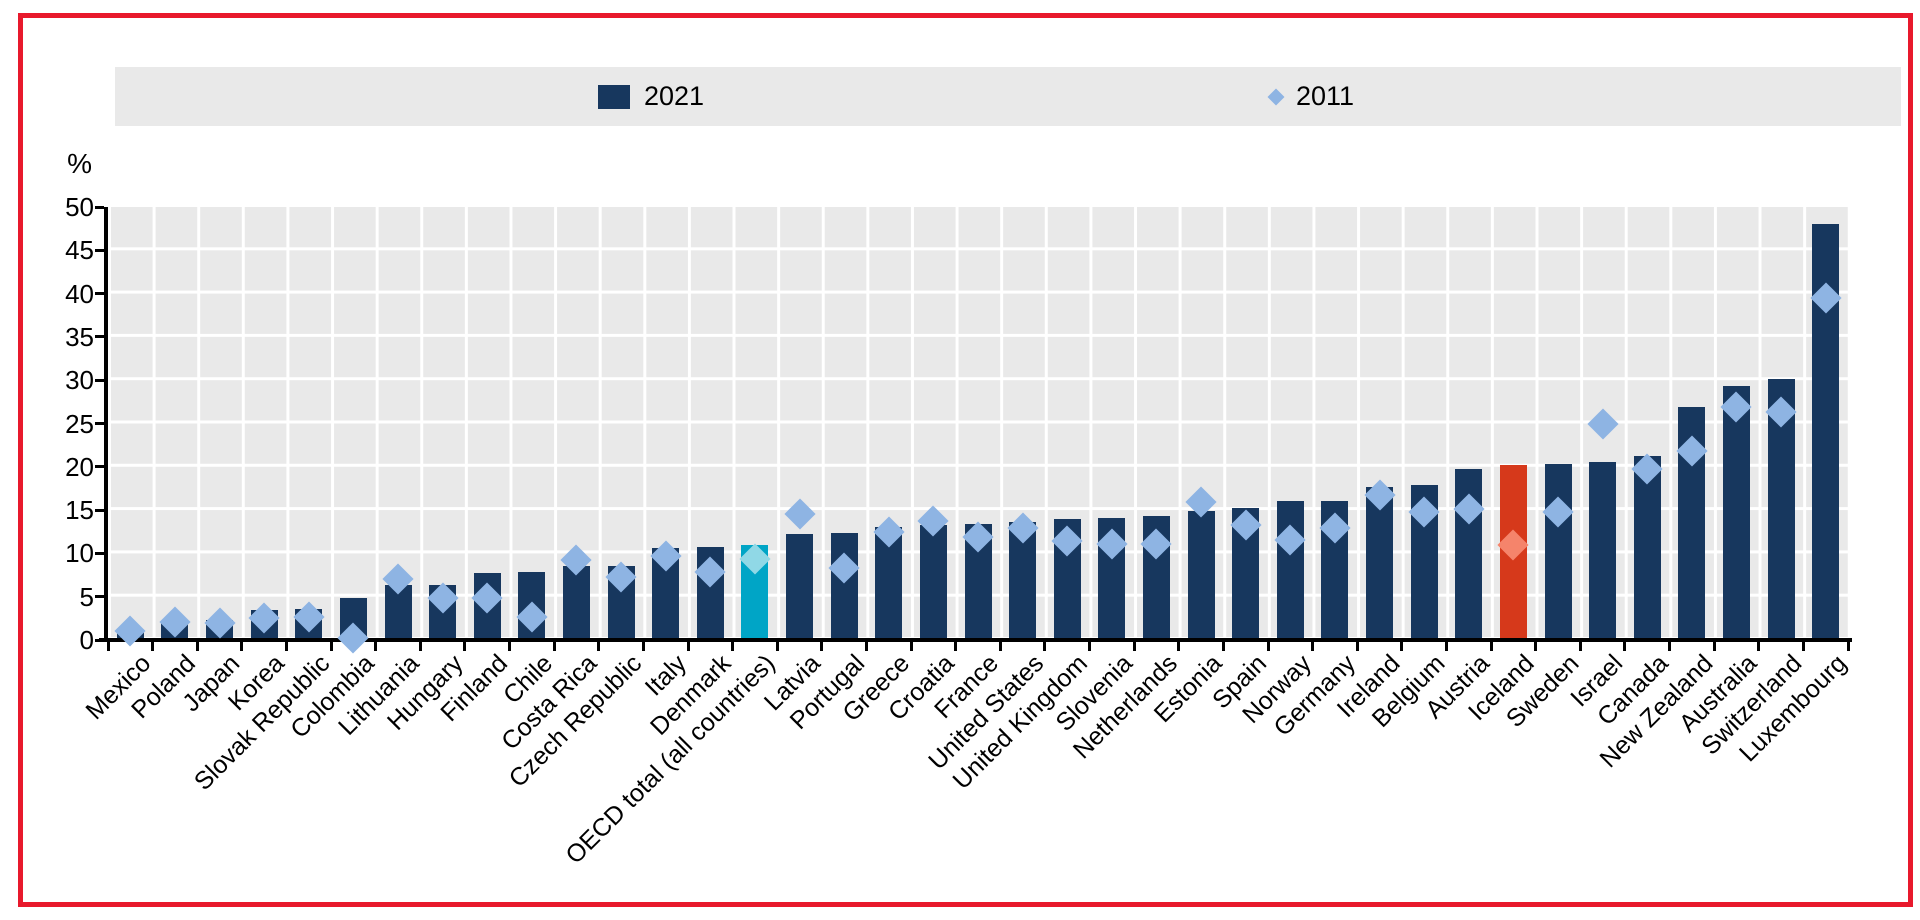 The width and height of the screenshot is (1920, 920). Describe the element at coordinates (1008, 96) in the screenshot. I see `legend: 2021 2011` at that location.